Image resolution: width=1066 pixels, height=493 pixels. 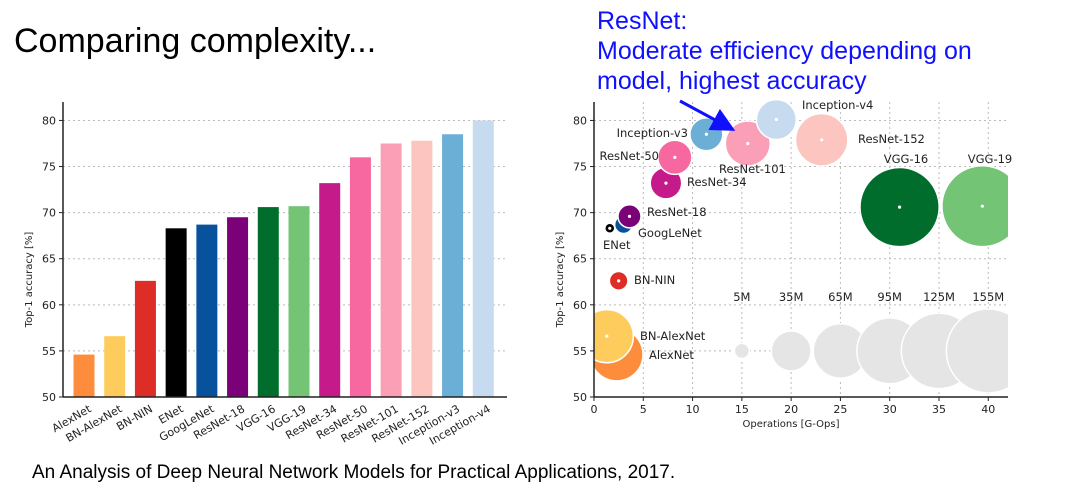 I want to click on size-legend-label: 35M, so click(x=791, y=297).